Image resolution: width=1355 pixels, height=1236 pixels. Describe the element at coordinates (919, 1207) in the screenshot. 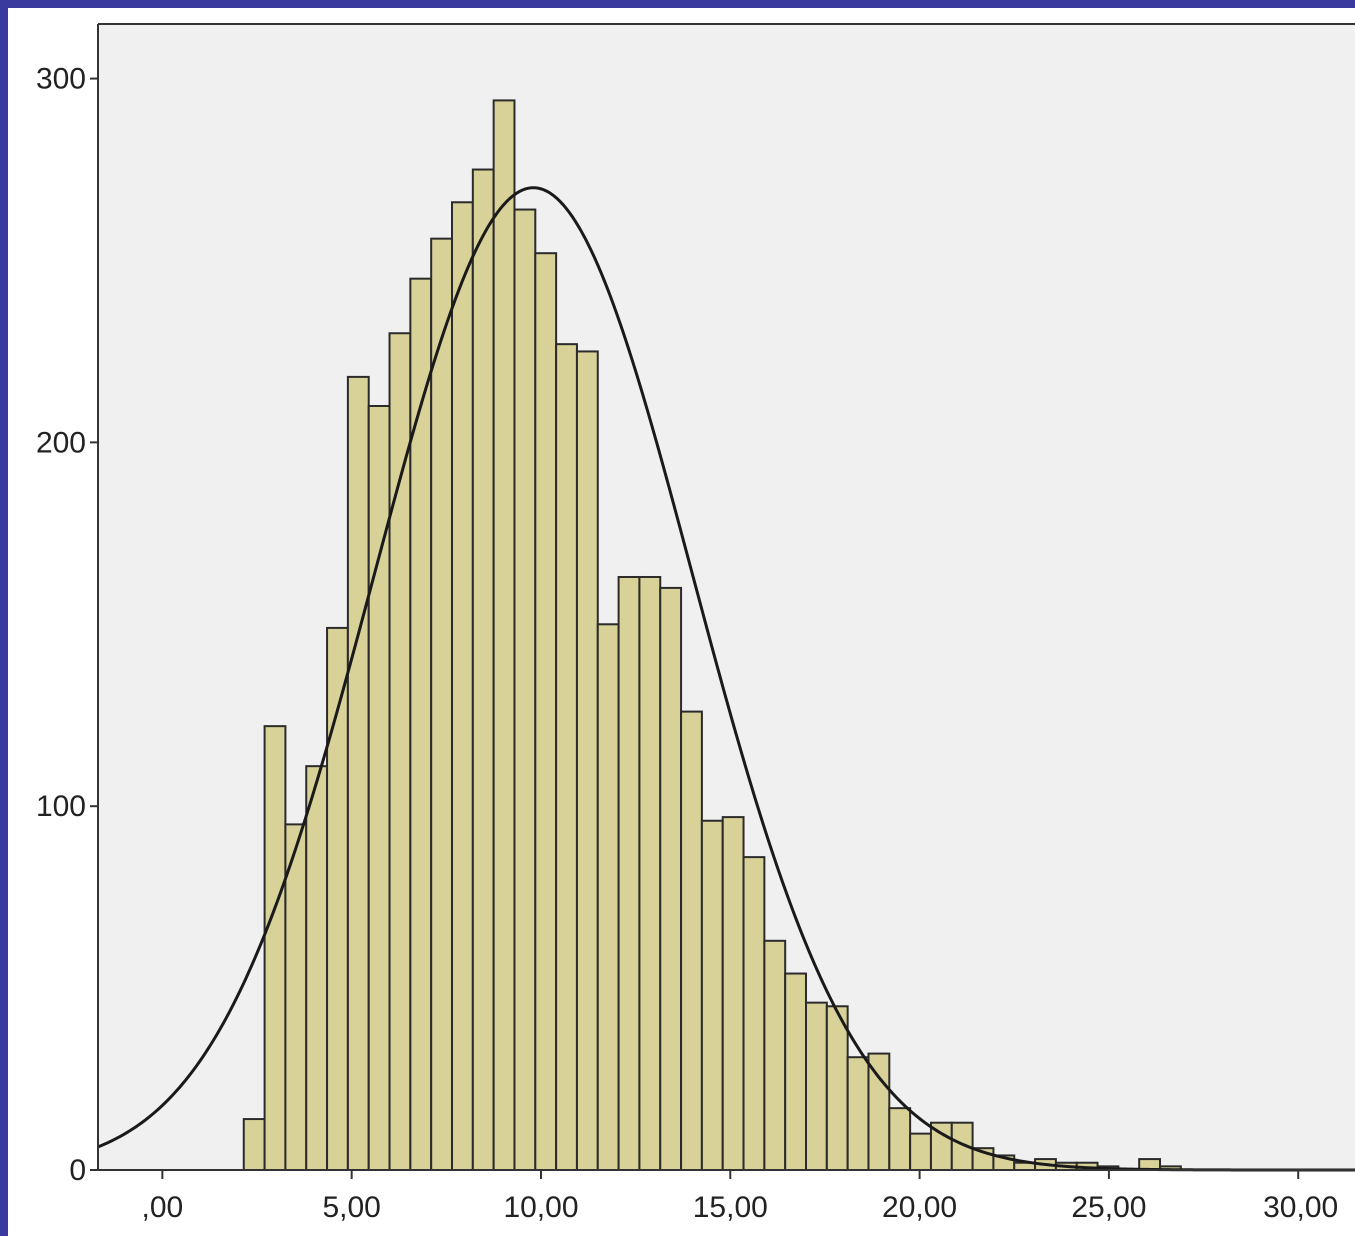

I see `x-tick-label: 20,00` at that location.